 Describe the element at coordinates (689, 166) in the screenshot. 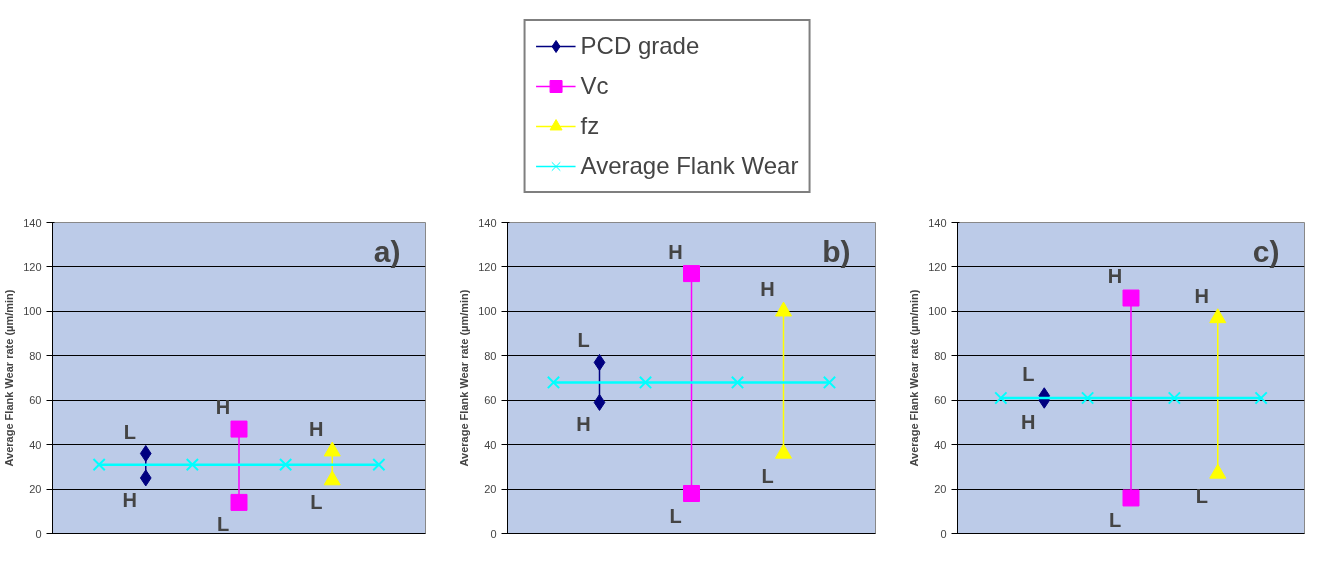

I see `legend-label: Average Flank Wear` at that location.